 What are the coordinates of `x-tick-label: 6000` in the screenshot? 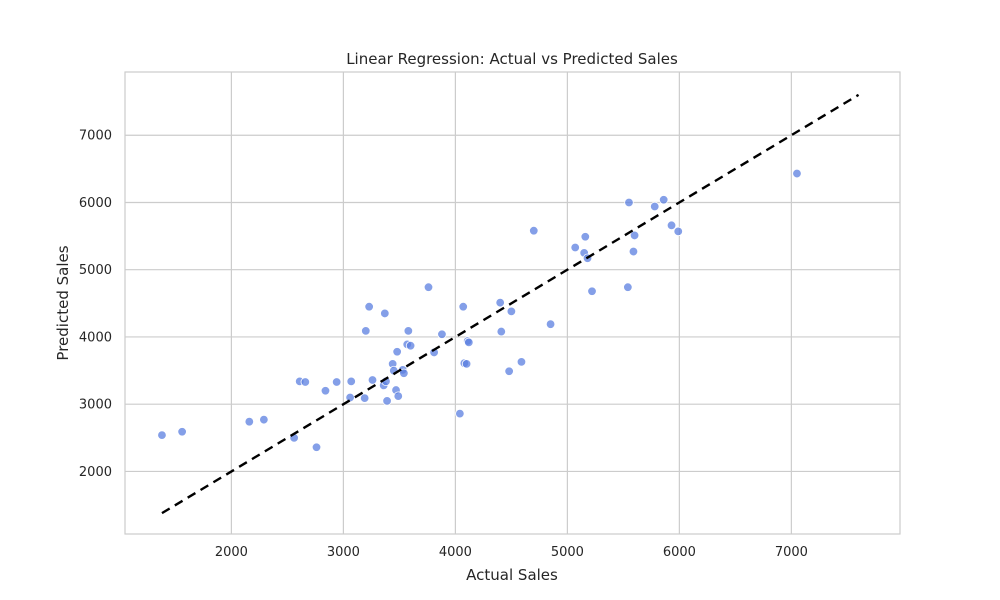 It's located at (679, 552).